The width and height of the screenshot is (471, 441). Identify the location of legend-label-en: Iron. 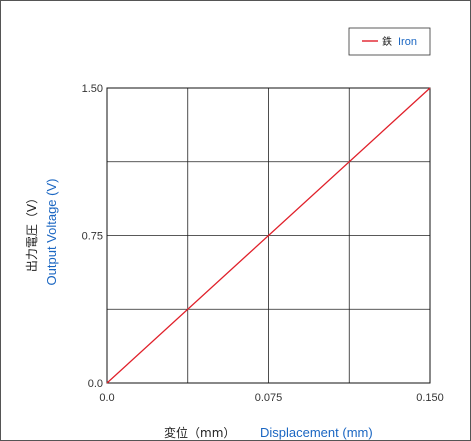
(407, 42).